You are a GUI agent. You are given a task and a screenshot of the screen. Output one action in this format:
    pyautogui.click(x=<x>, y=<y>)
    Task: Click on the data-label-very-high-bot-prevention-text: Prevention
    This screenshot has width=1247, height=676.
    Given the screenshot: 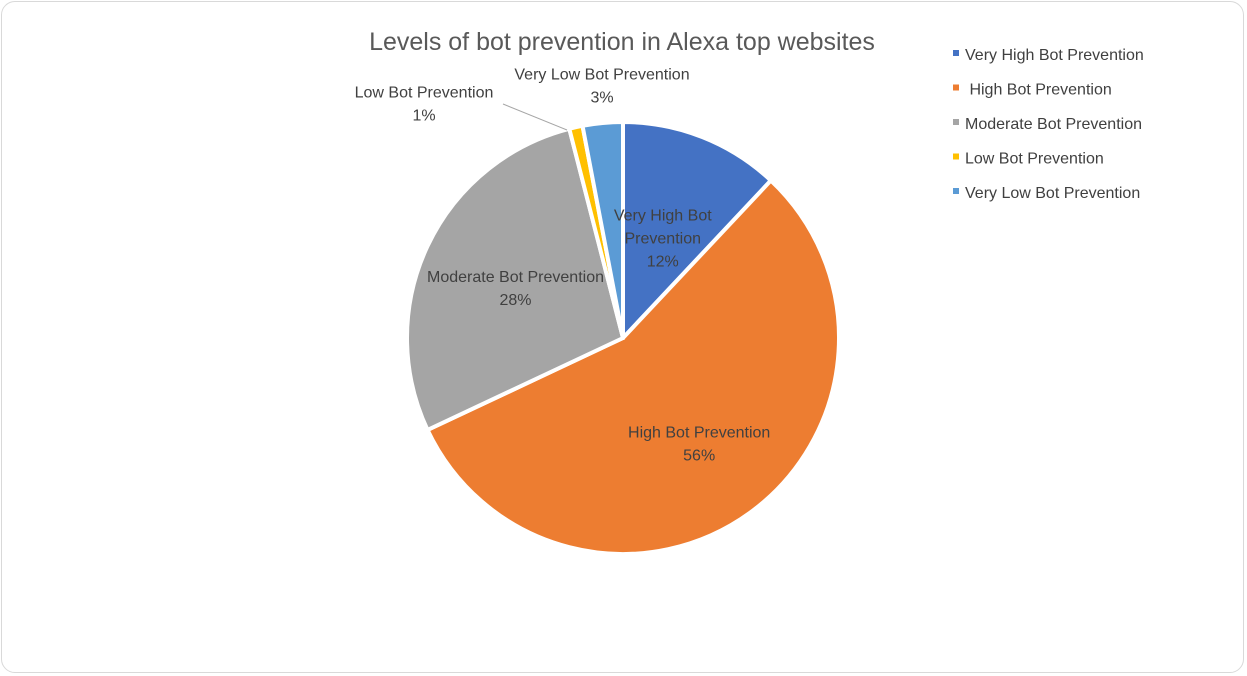 What is the action you would take?
    pyautogui.click(x=663, y=239)
    